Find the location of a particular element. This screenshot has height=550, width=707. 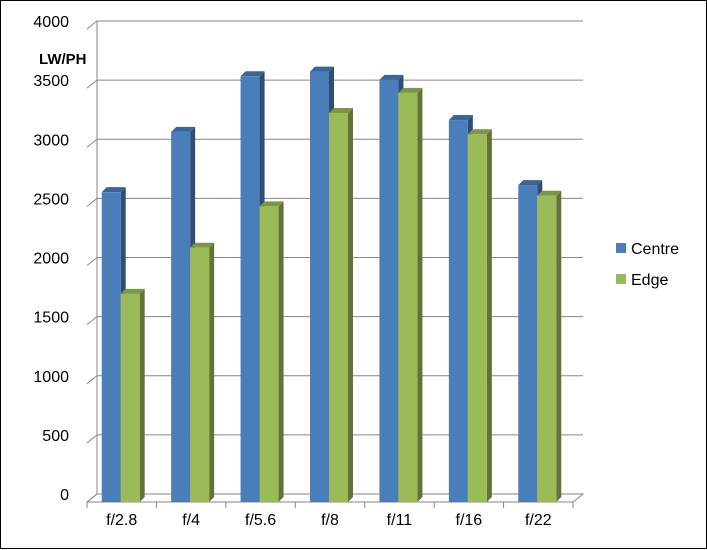

bar-edge-f11 is located at coordinates (410, 294).